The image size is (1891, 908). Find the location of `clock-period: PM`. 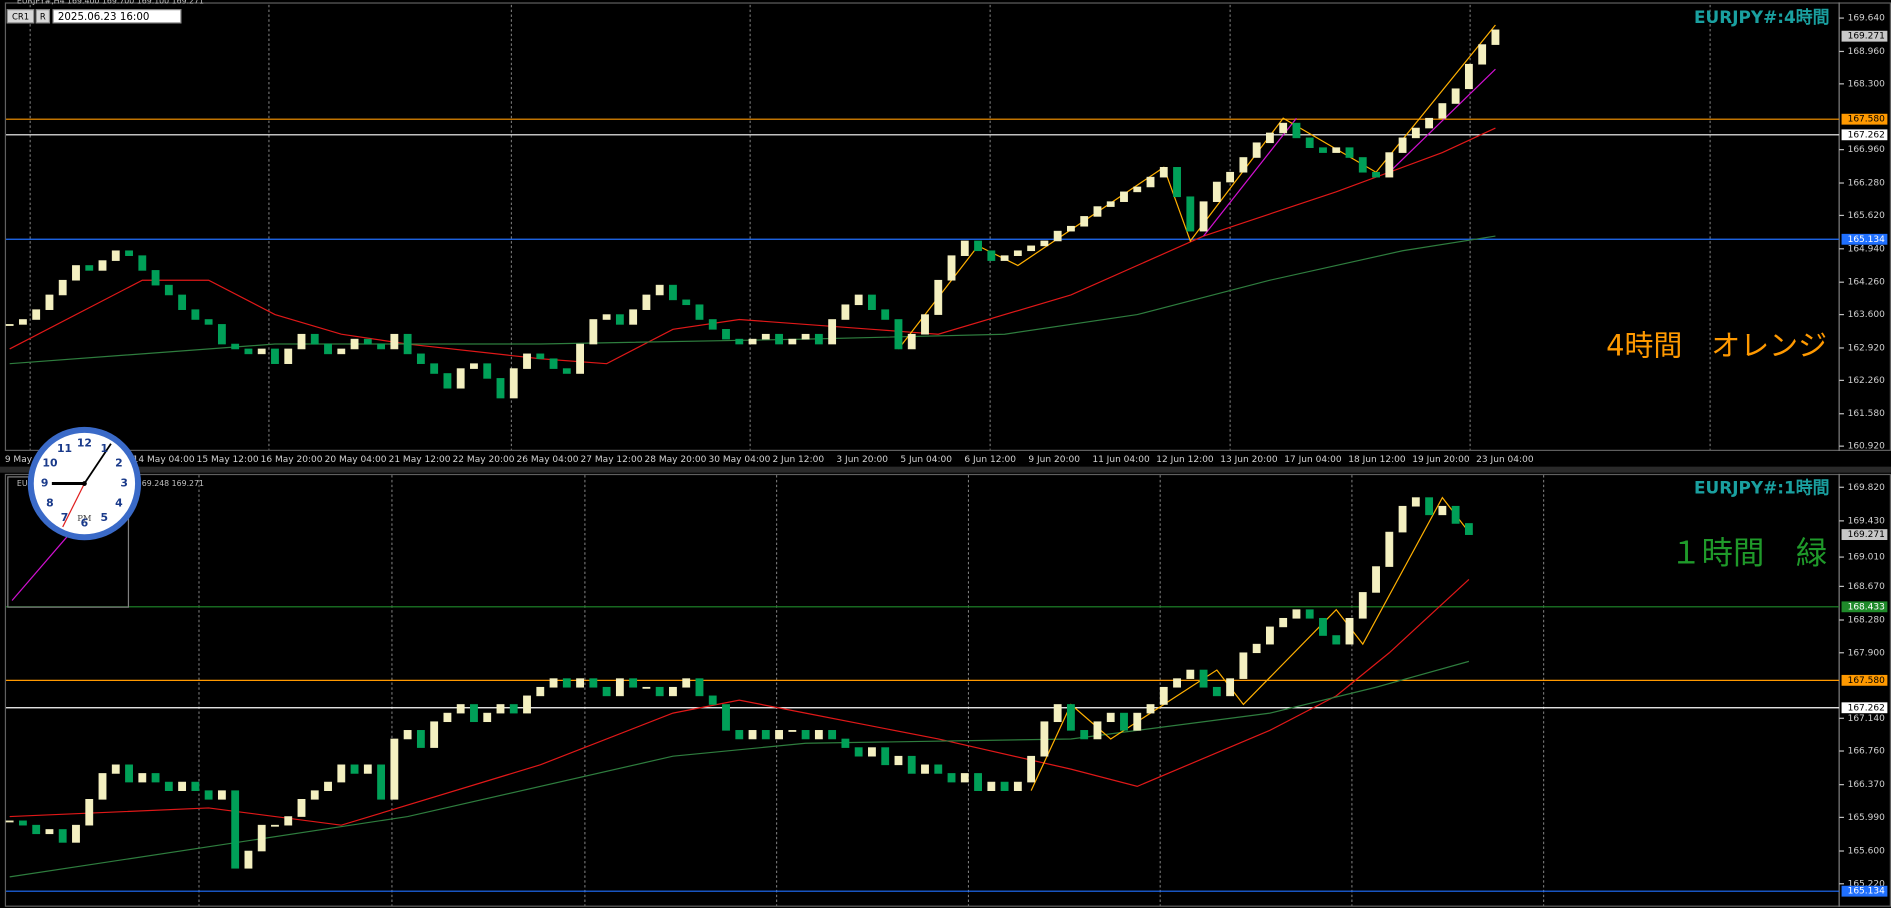

clock-period: PM is located at coordinates (84, 518).